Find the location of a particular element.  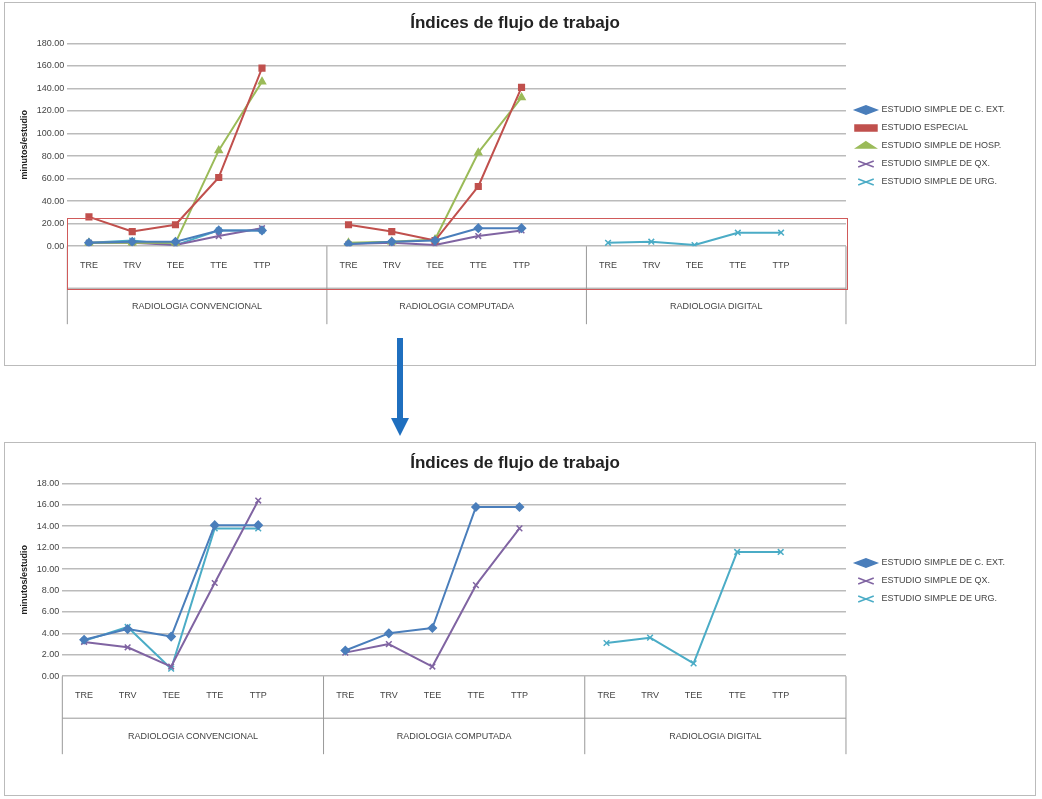

y-tick-label: 20.00 is located at coordinates (53, 223).